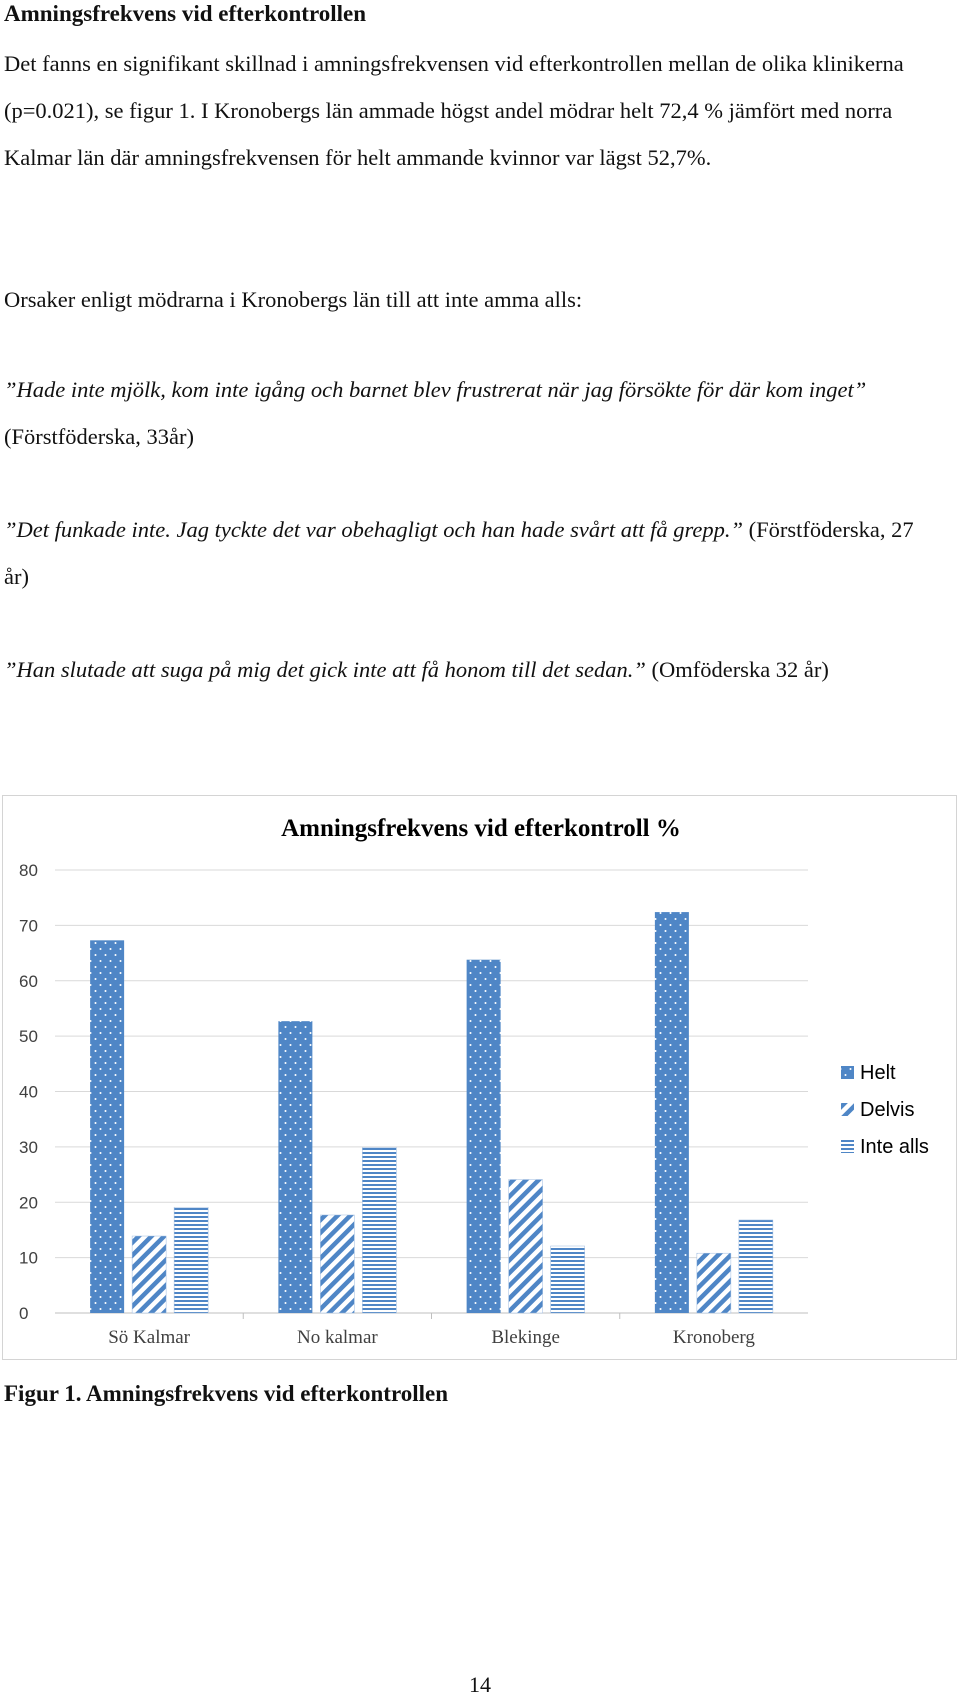 The width and height of the screenshot is (960, 1699). What do you see at coordinates (28, 925) in the screenshot?
I see `y-tick-label: 70` at bounding box center [28, 925].